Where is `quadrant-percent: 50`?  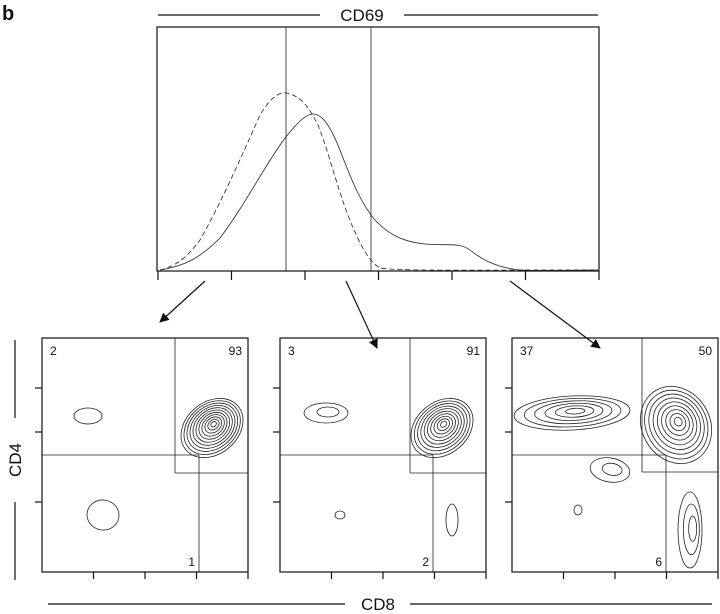 quadrant-percent: 50 is located at coordinates (706, 351).